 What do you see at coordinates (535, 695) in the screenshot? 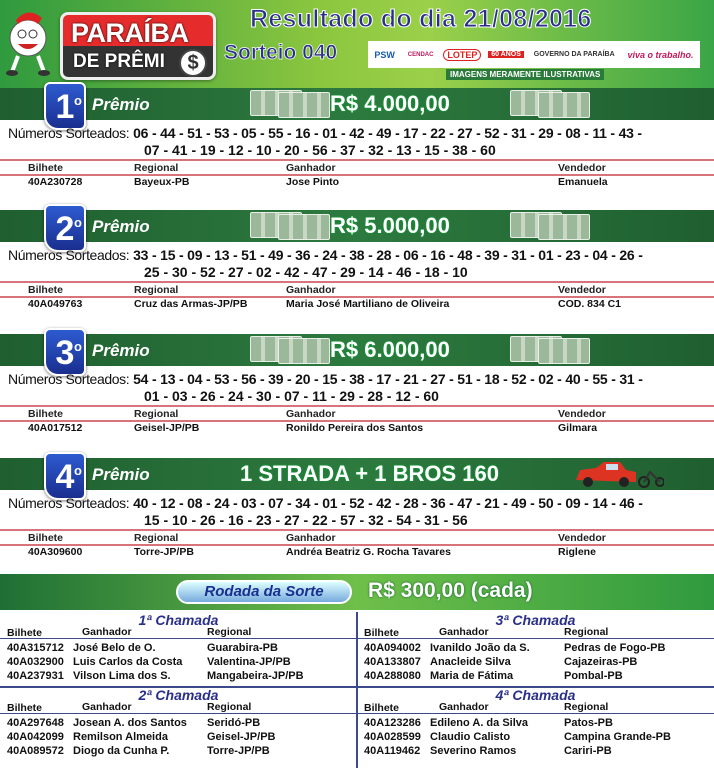
I see `chamada-title: 4ª Chamada` at bounding box center [535, 695].